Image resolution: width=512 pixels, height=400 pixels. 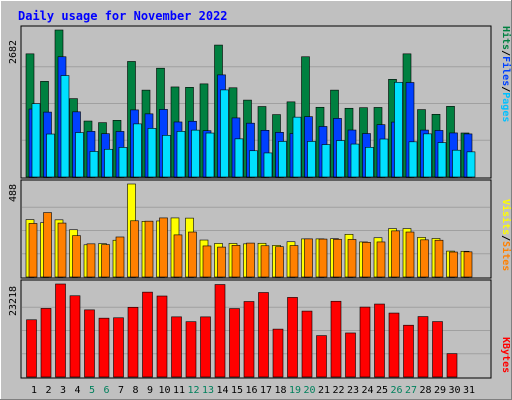 What do you see at coordinates (506, 71) in the screenshot?
I see `files-legend-text: Files` at bounding box center [506, 71].